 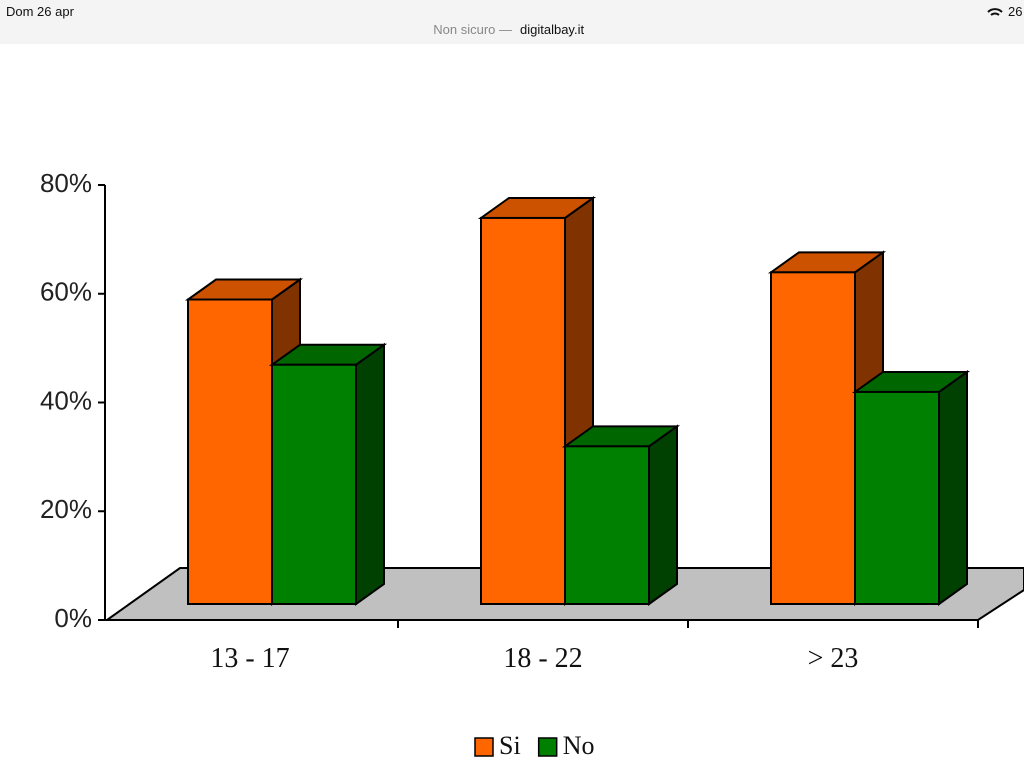 What do you see at coordinates (472, 29) in the screenshot?
I see `security-label: Non sicuro —` at bounding box center [472, 29].